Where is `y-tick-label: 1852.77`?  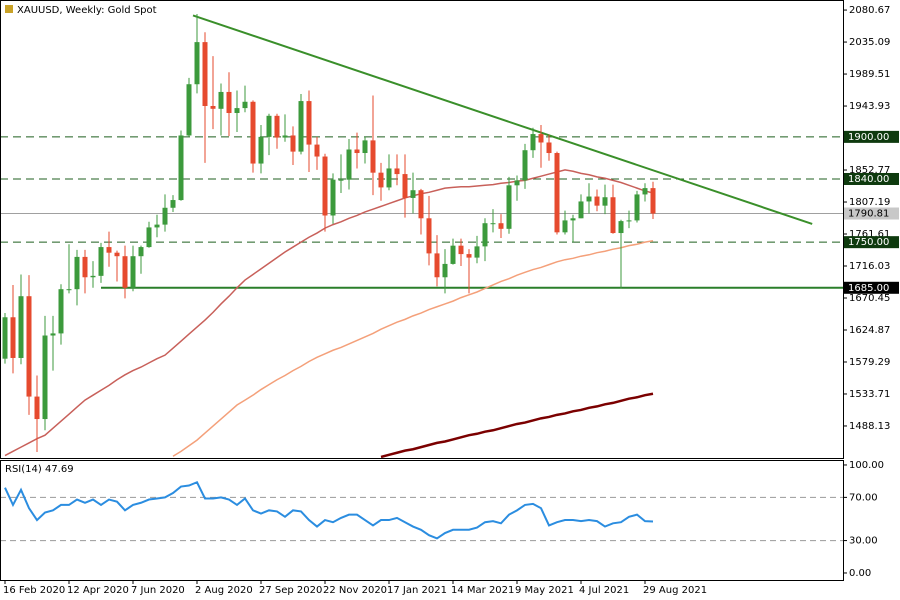 y-tick-label: 1852.77 is located at coordinates (869, 170).